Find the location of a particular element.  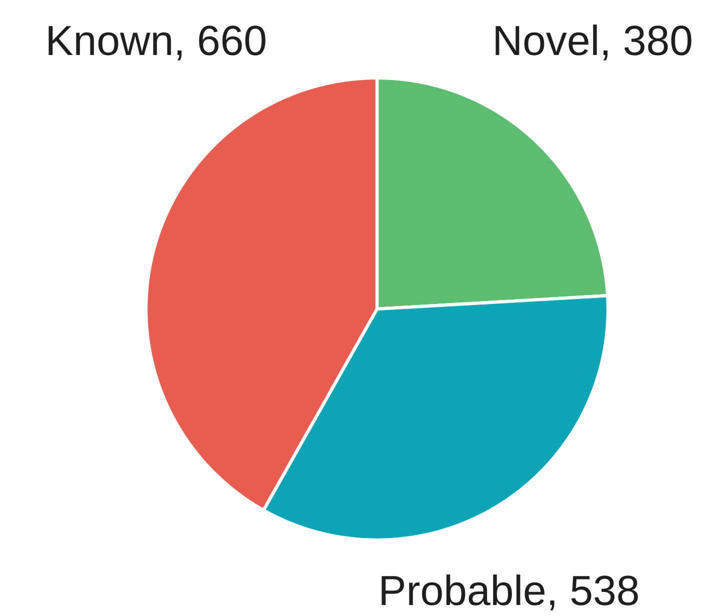

slice-label: Known, 660 is located at coordinates (157, 43).